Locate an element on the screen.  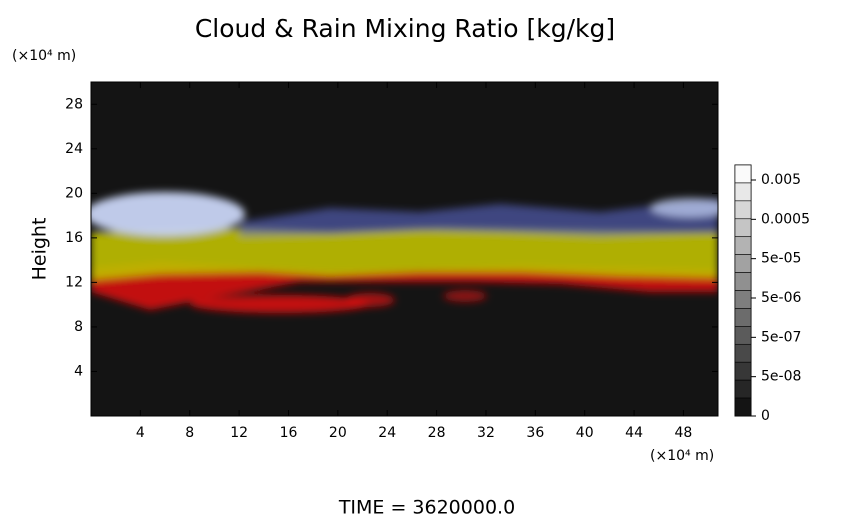
y-tick-label: 4 is located at coordinates (78, 371).